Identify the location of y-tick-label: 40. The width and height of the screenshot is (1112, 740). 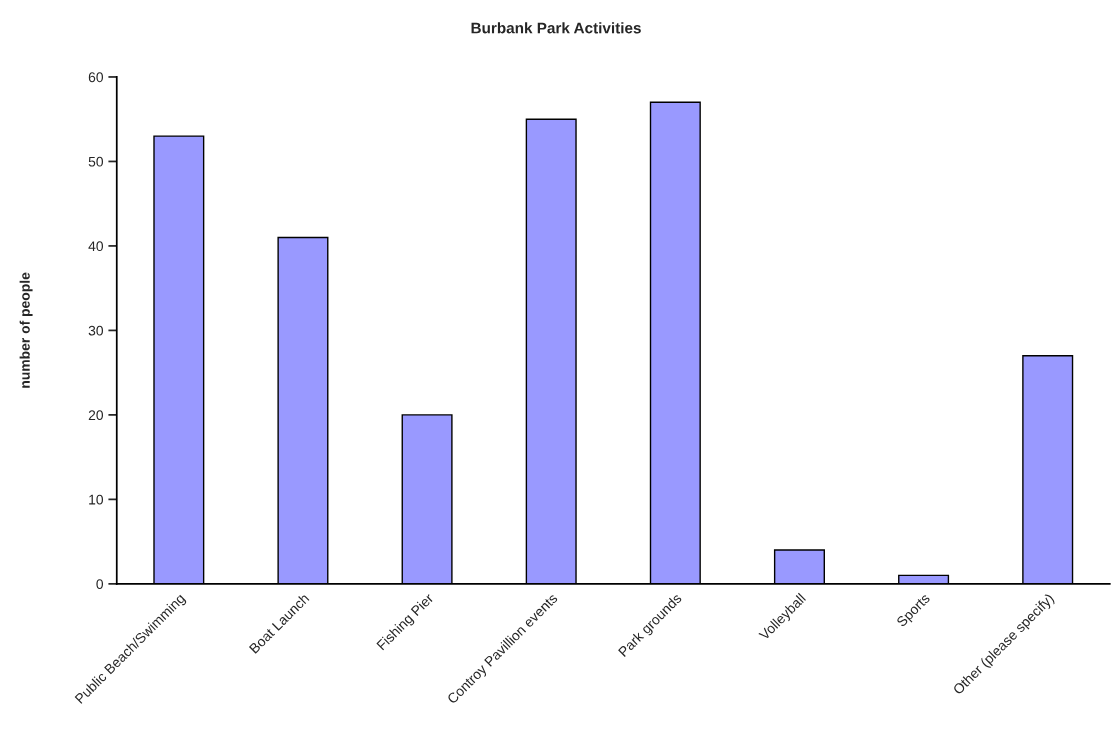
(96, 246).